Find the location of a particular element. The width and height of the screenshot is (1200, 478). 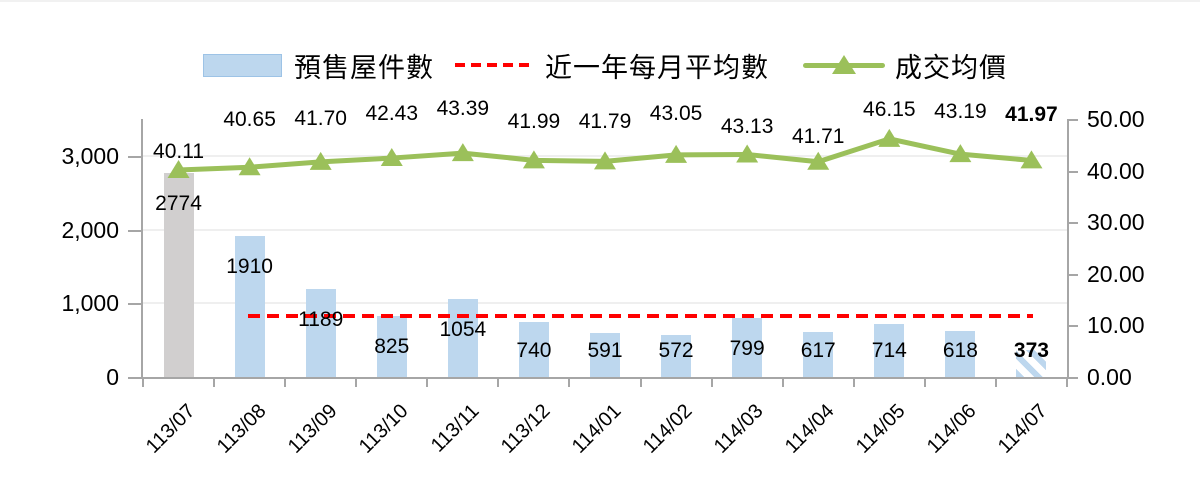

left-axis-tick-label: 1,000 is located at coordinates (90, 303).